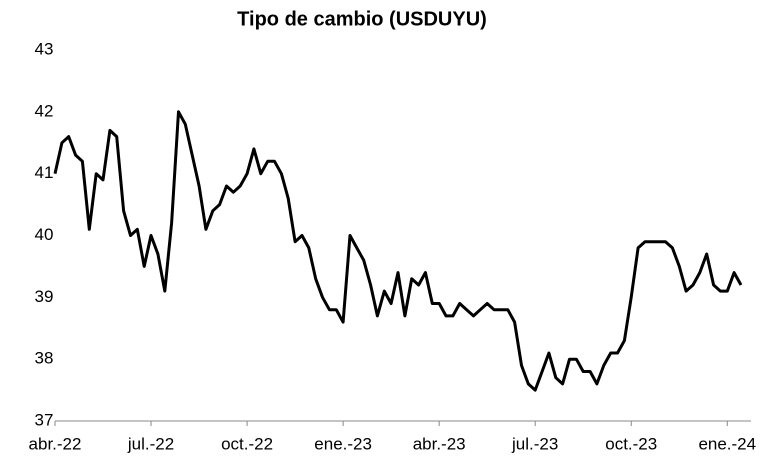  What do you see at coordinates (44, 358) in the screenshot?
I see `y-tick-label: 38` at bounding box center [44, 358].